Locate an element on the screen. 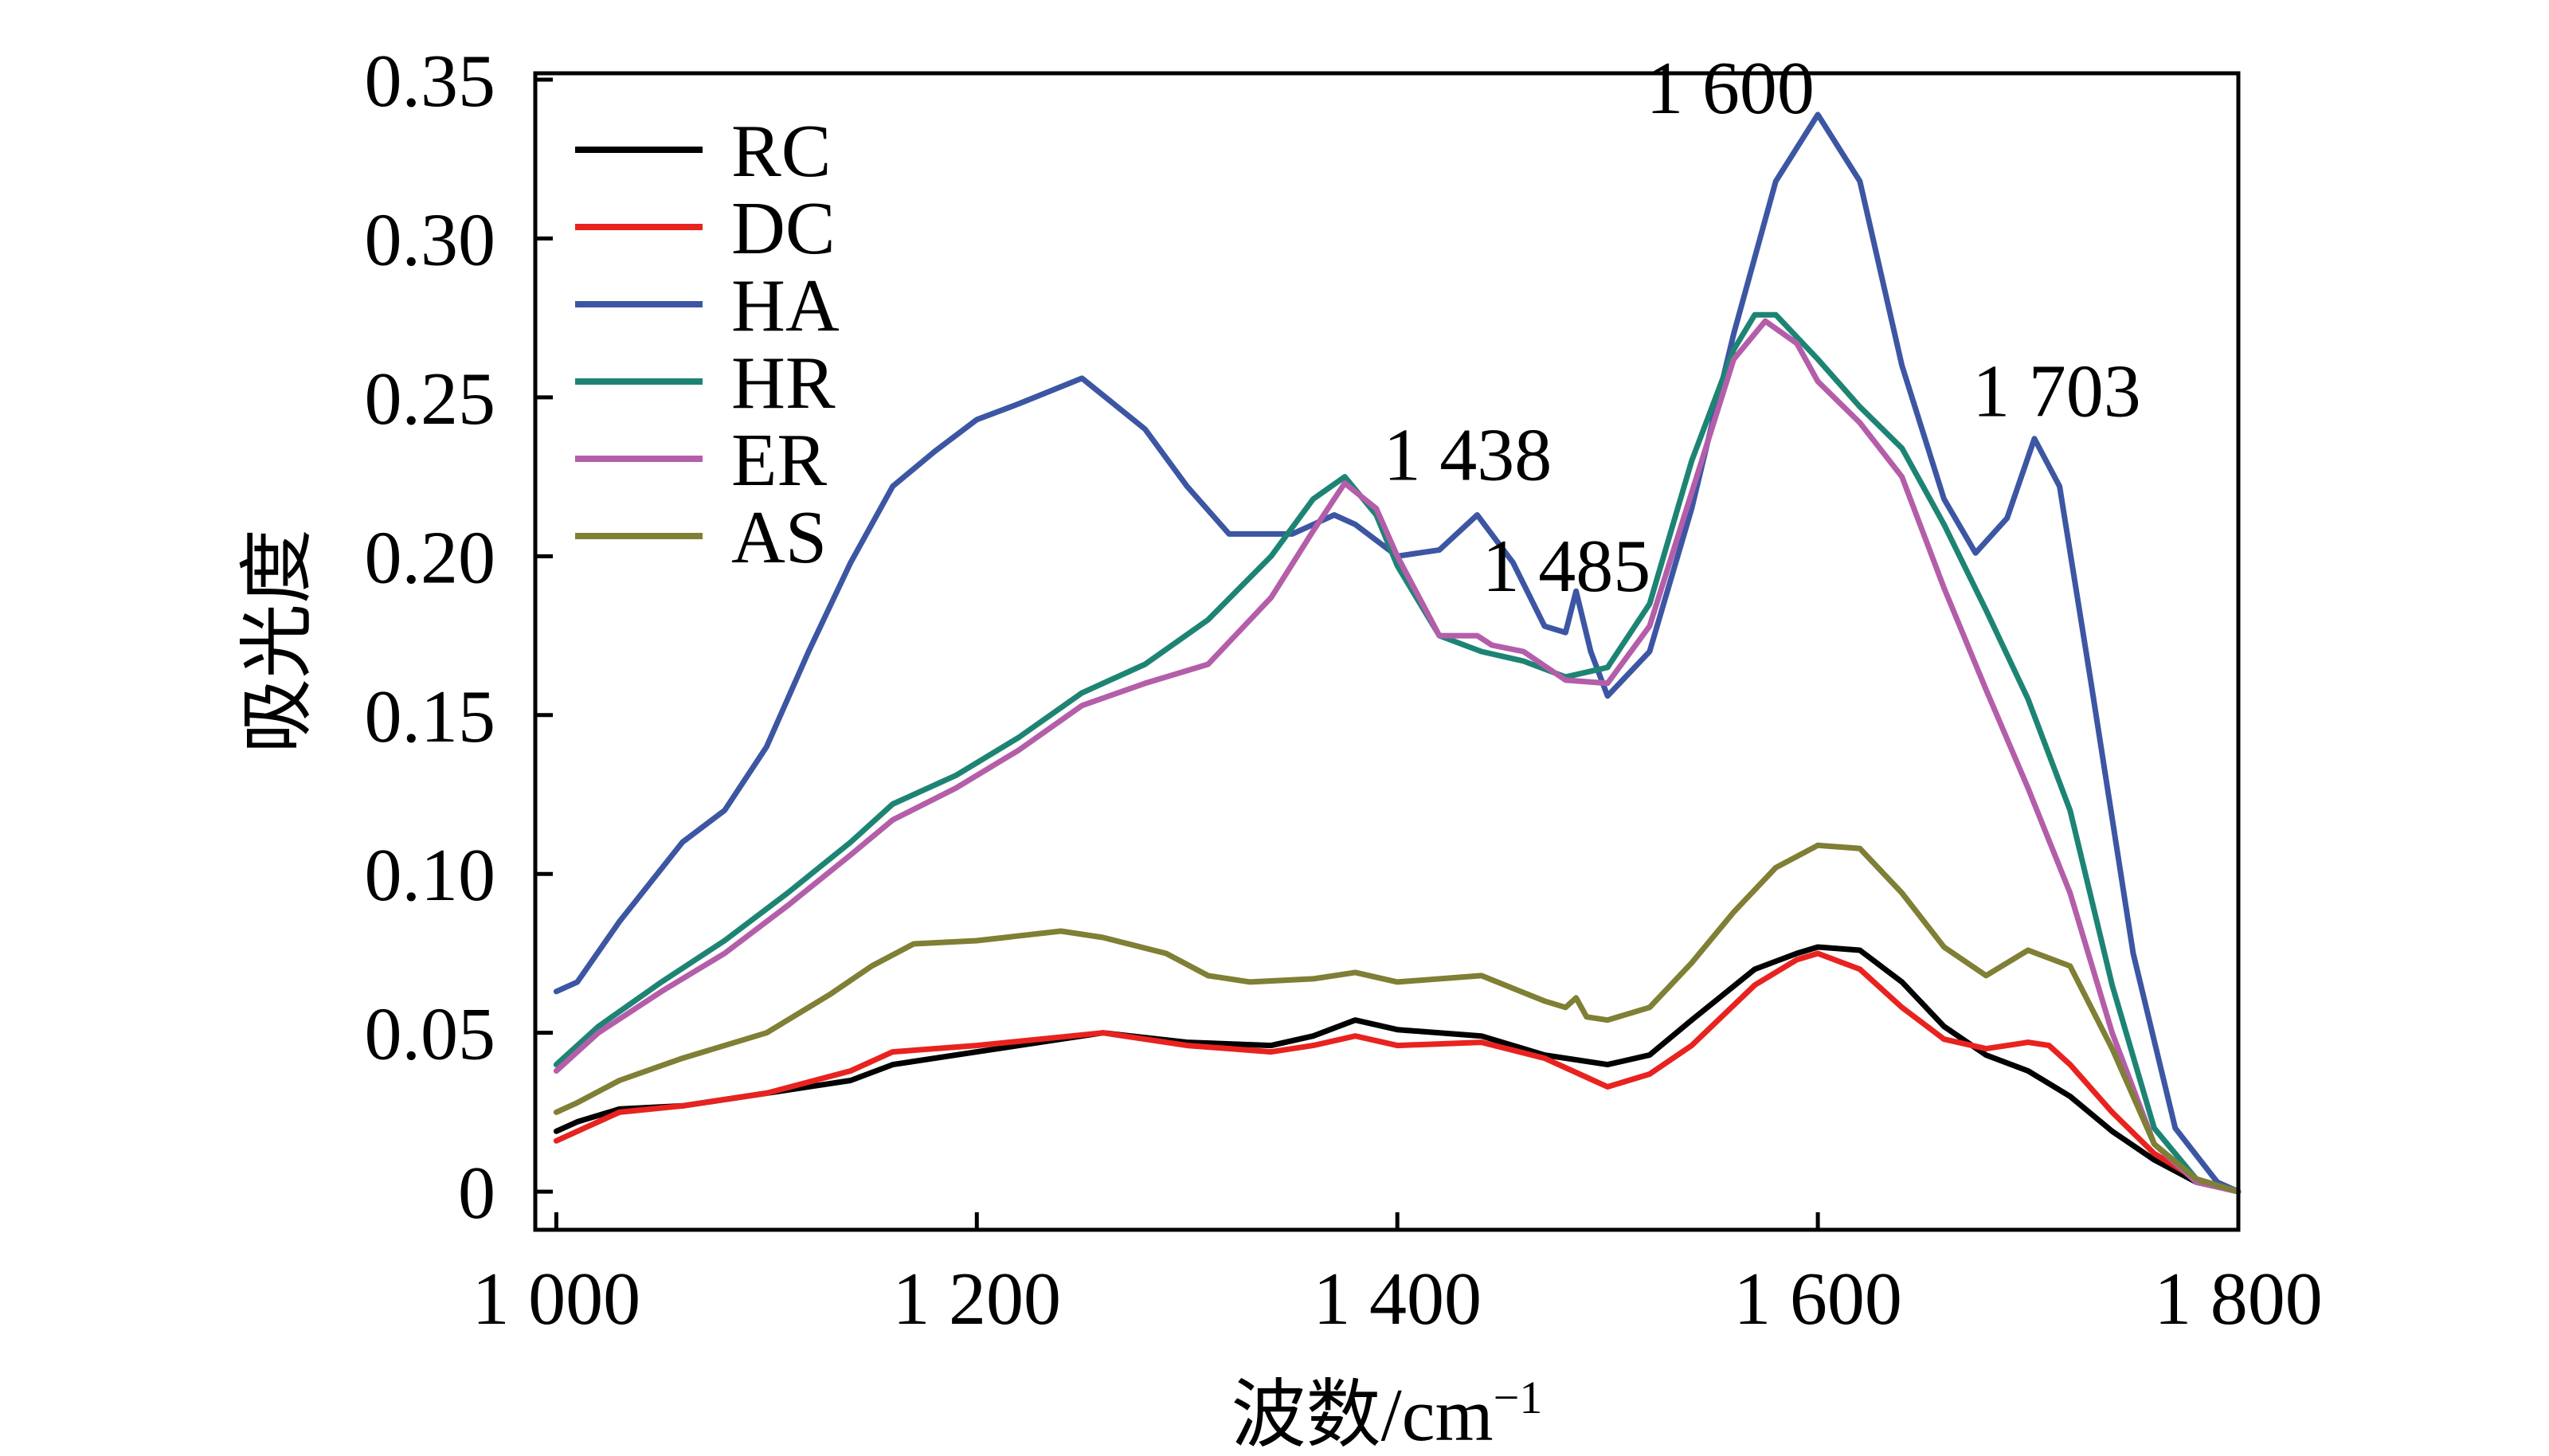 The width and height of the screenshot is (2549, 1456). peak-label: 1 485 is located at coordinates (1566, 566).